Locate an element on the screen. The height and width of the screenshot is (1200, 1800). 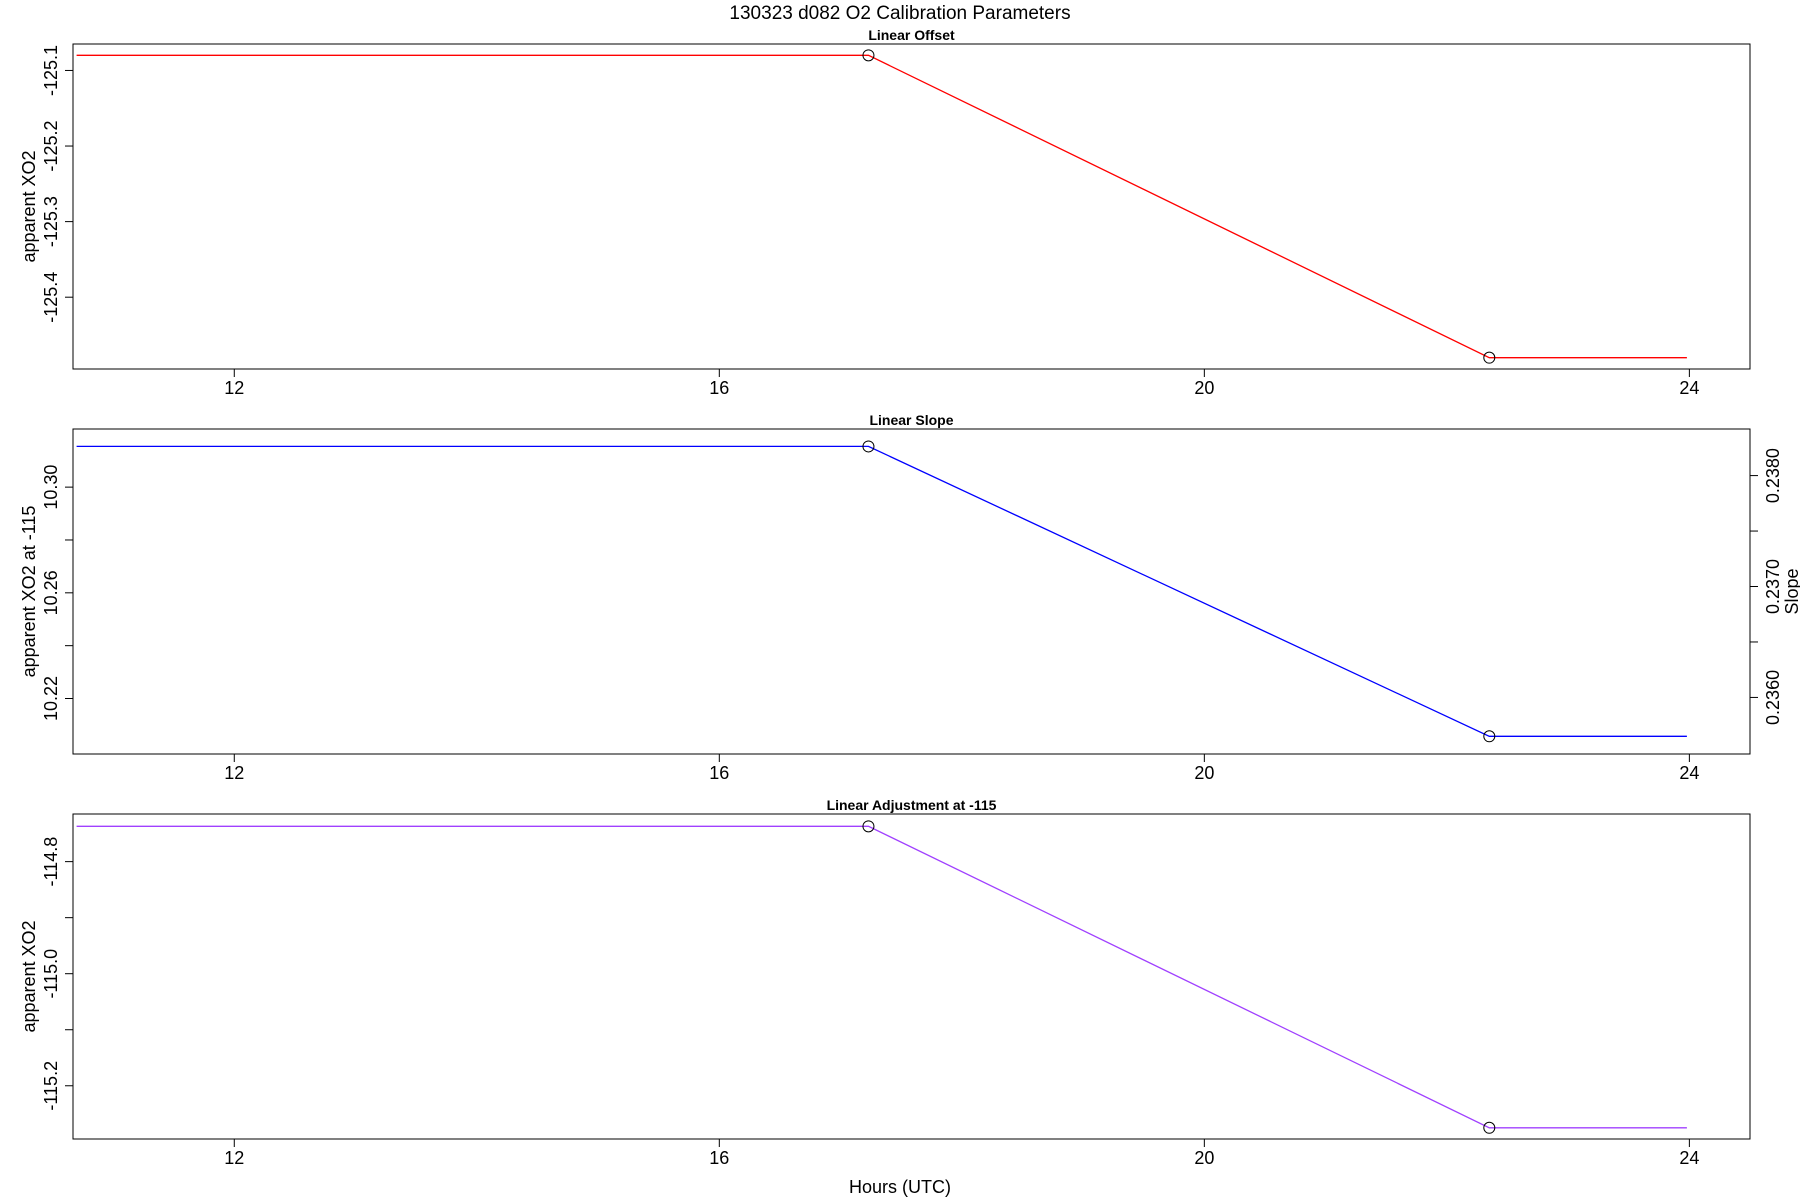
figure-x-axis-label: Hours (UTC) is located at coordinates (900, 1187).